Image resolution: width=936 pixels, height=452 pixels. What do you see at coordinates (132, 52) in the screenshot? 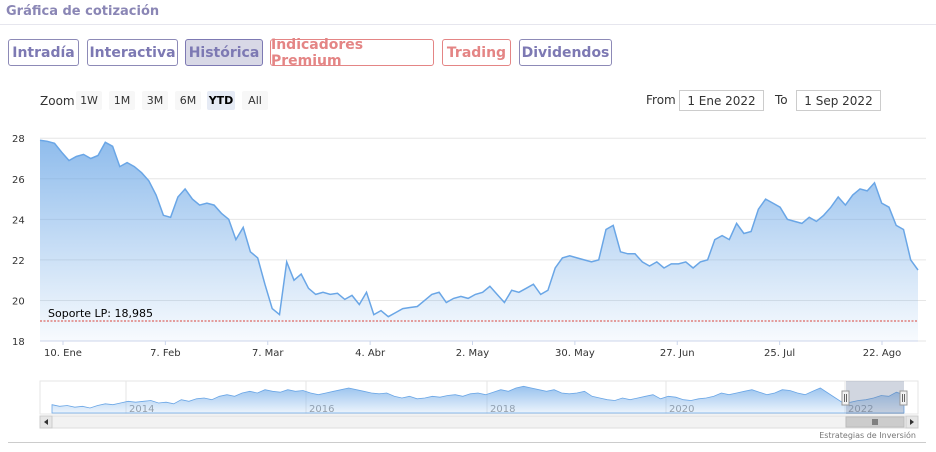
I see `tab-interactiva: Interactiva` at bounding box center [132, 52].